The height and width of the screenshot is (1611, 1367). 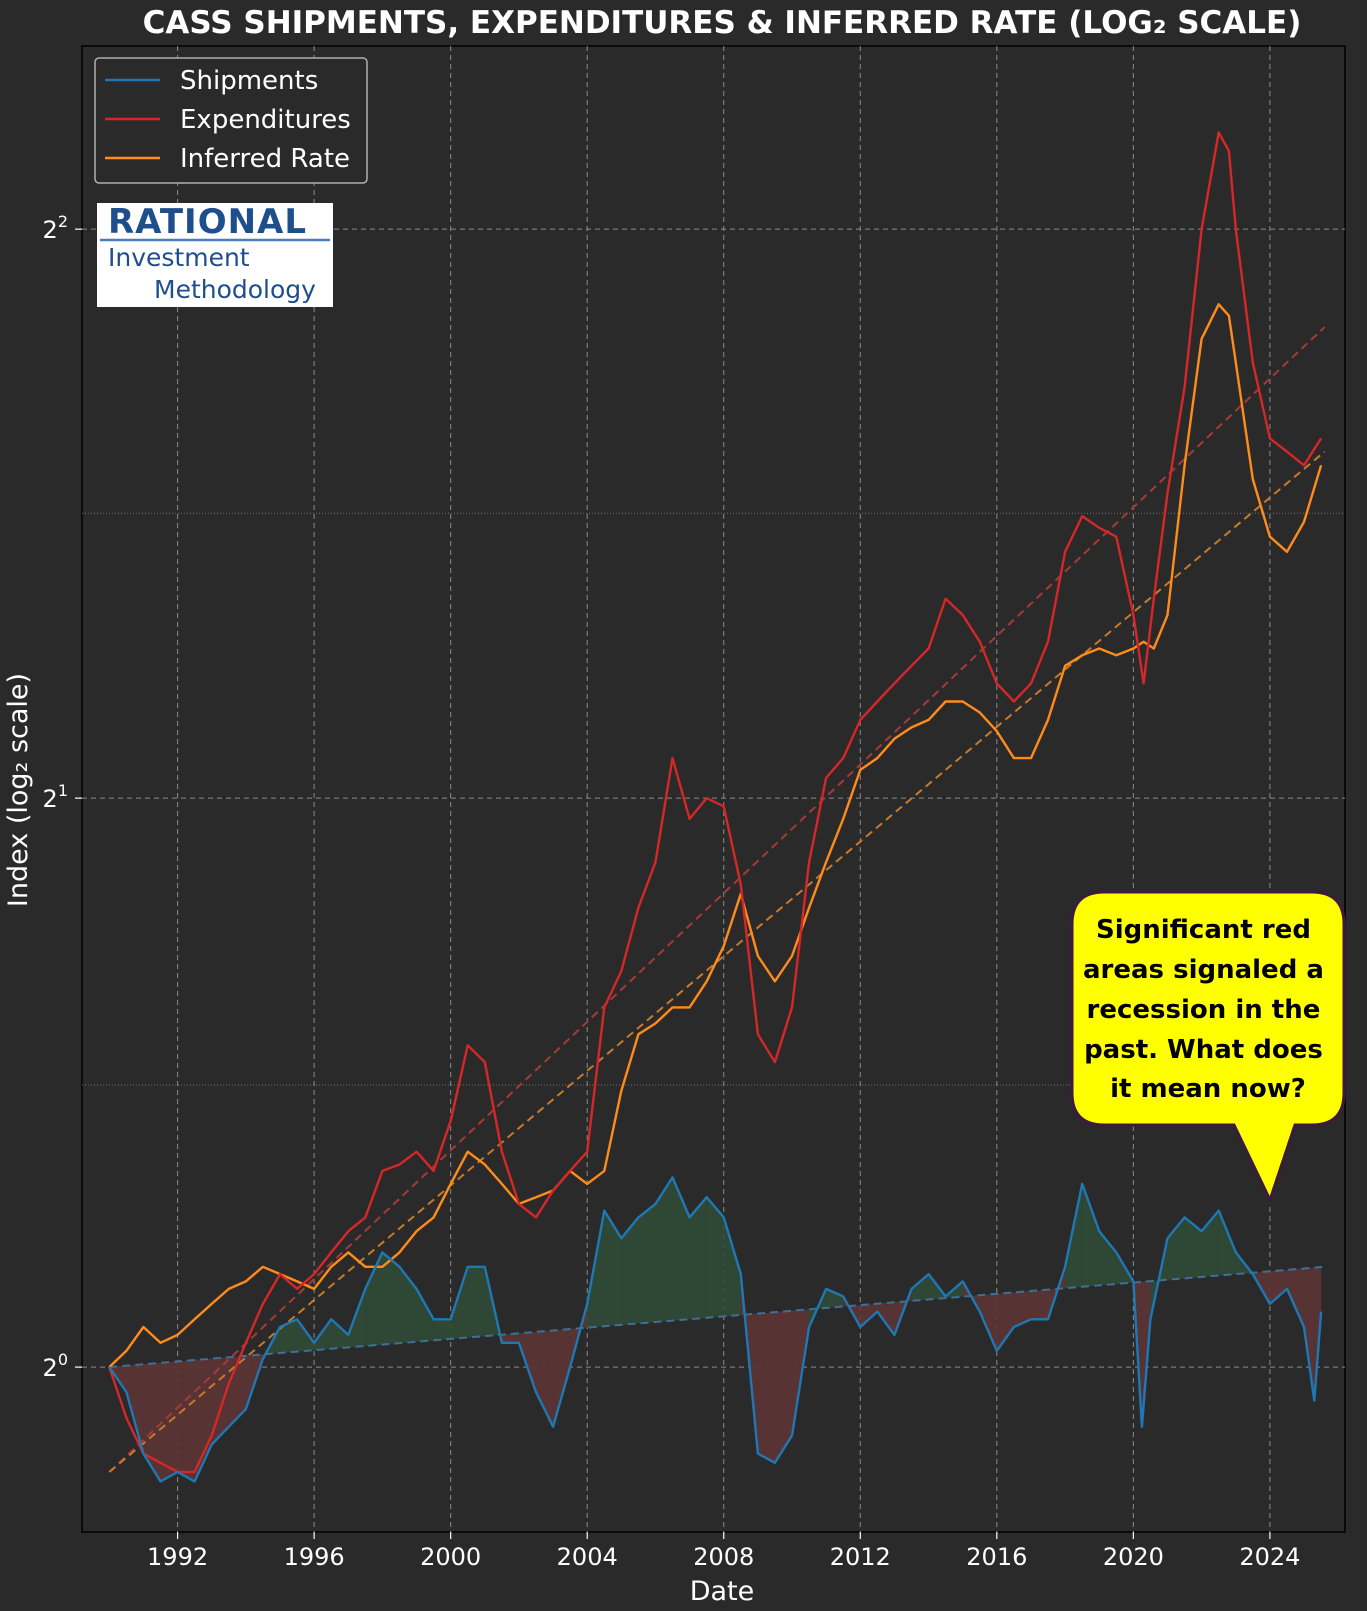 I want to click on x-axis-label: Date, so click(x=722, y=1591).